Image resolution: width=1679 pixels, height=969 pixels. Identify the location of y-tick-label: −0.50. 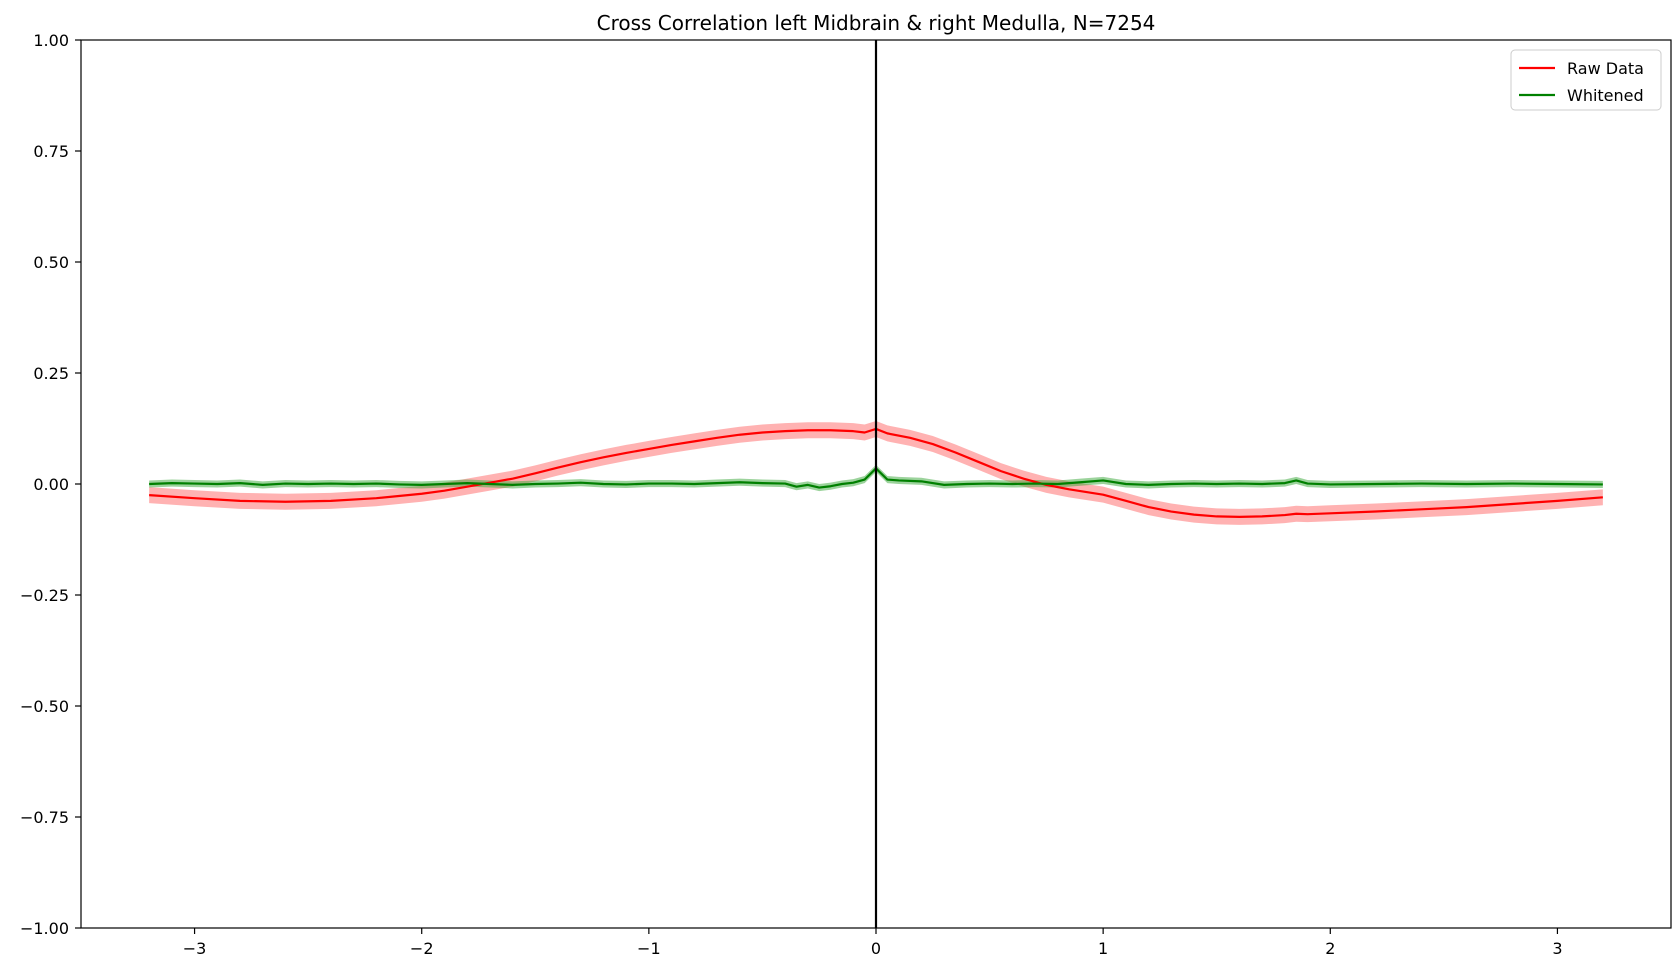
(44, 706).